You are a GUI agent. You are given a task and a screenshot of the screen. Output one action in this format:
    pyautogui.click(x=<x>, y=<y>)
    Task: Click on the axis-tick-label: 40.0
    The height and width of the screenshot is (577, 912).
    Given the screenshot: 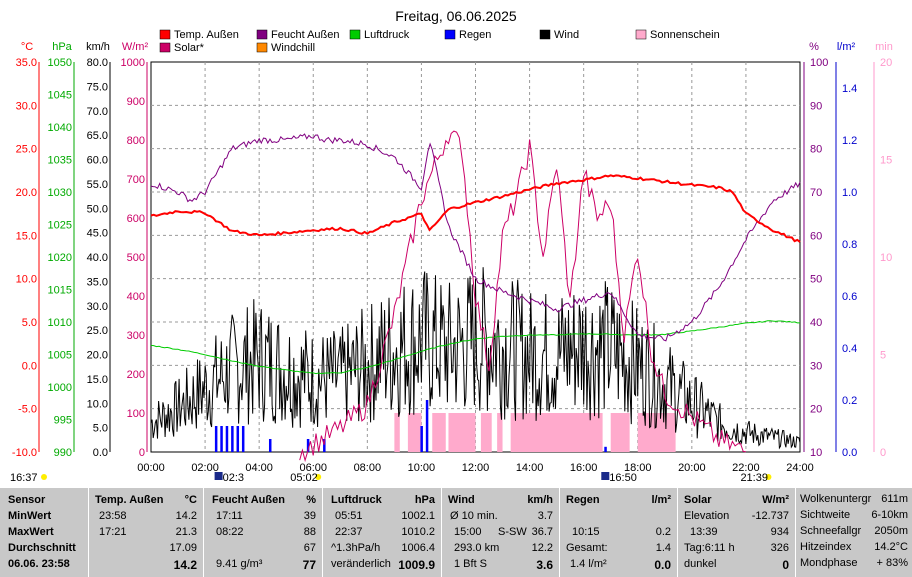 What is the action you would take?
    pyautogui.click(x=97, y=258)
    